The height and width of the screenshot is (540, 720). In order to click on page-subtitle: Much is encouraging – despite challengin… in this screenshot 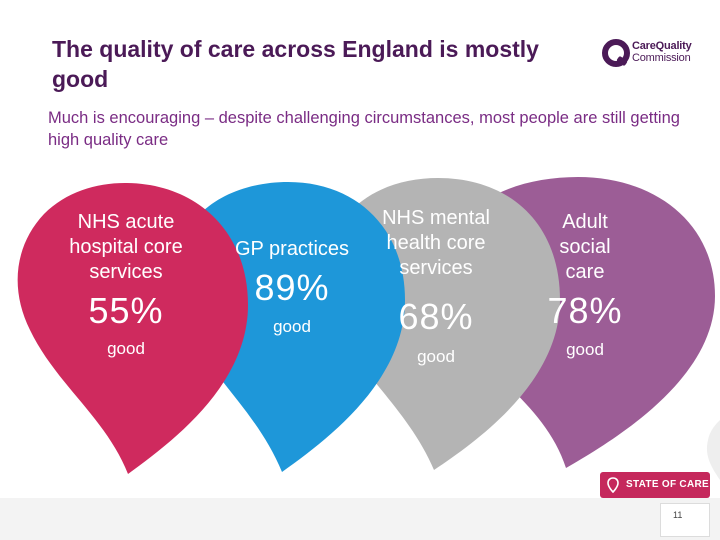, I will do `click(364, 129)`.